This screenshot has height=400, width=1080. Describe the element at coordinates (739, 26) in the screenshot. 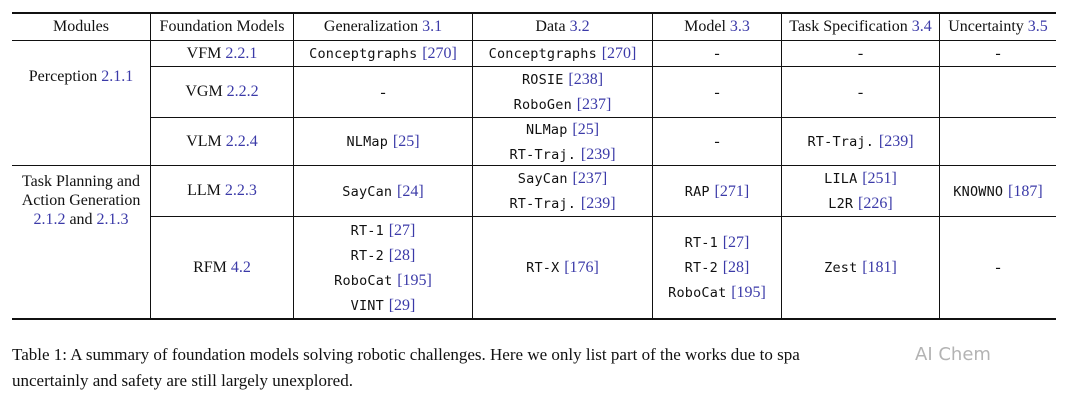

I see `section-ref: 3.3` at that location.